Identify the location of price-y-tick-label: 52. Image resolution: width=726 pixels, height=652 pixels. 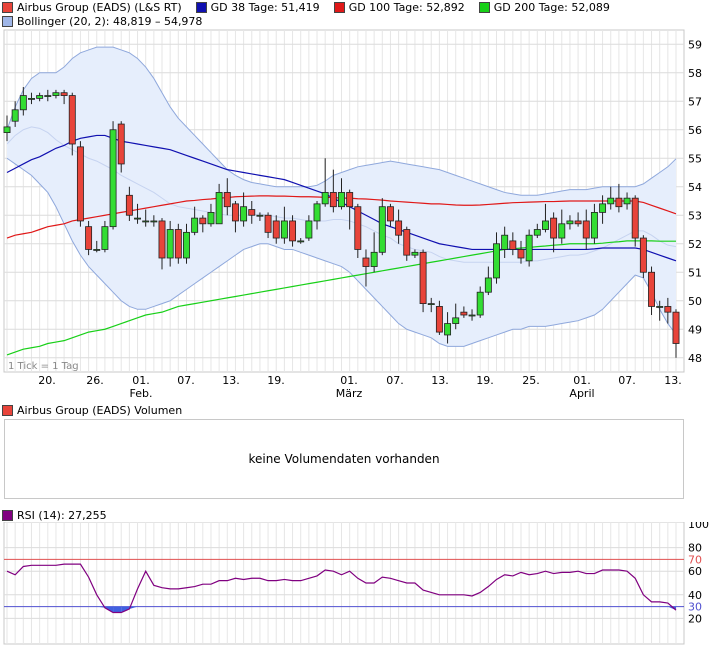
(695, 244).